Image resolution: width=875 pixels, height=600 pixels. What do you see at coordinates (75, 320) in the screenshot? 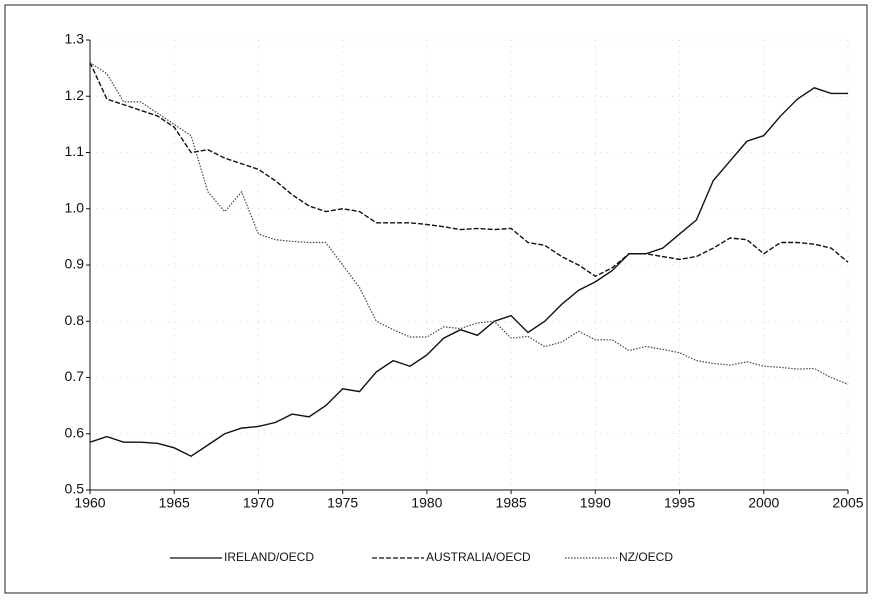
I see `y-tick-label: 0.8` at bounding box center [75, 320].